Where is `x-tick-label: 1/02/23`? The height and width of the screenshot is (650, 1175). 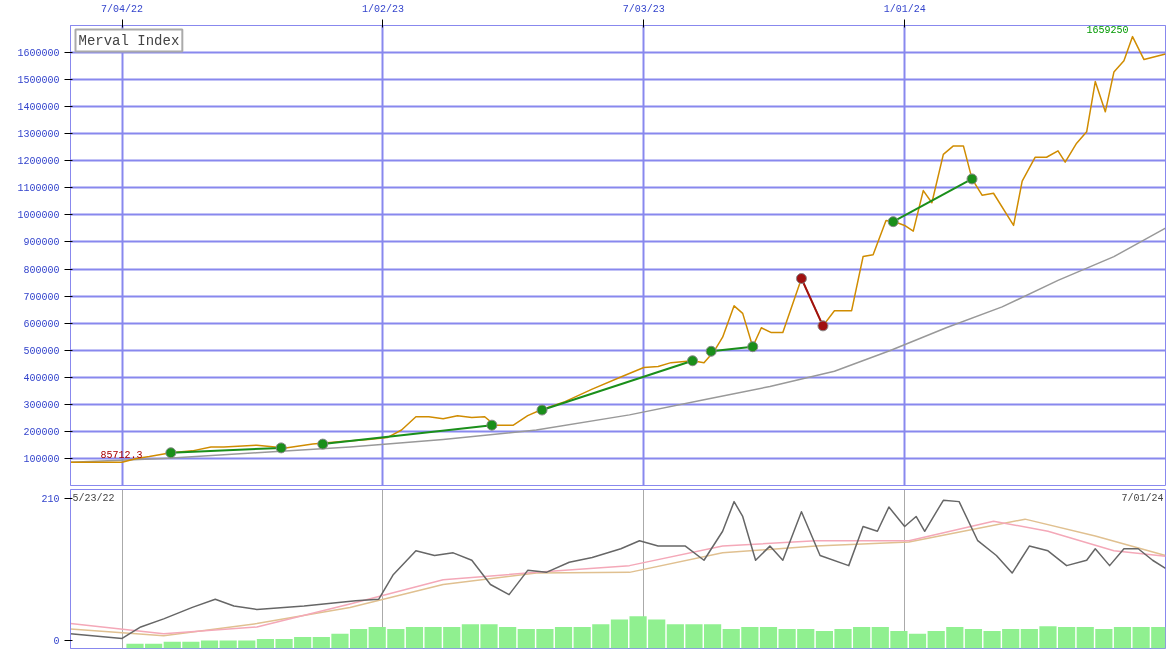 x-tick-label: 1/02/23 is located at coordinates (382, 9).